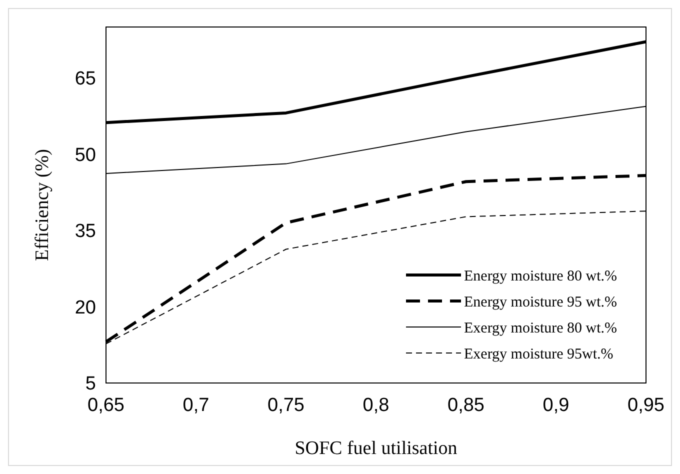 The image size is (680, 474). What do you see at coordinates (286, 405) in the screenshot?
I see `x-tick-label: 0,75` at bounding box center [286, 405].